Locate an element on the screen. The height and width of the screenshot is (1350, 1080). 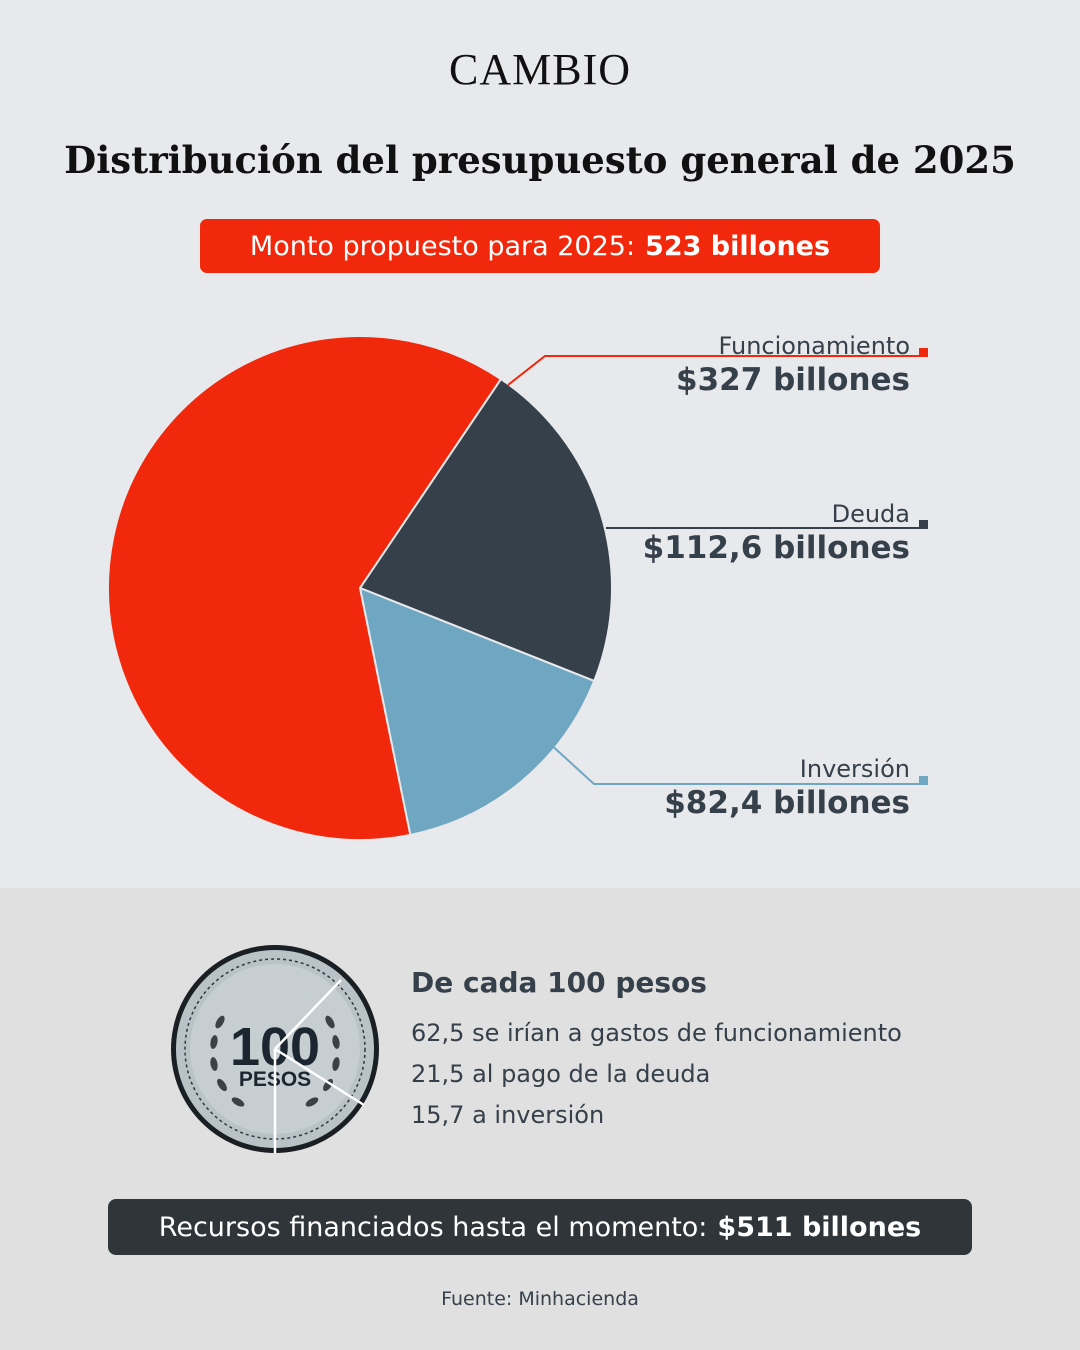
financed-value: $511 billones is located at coordinates (819, 1227).